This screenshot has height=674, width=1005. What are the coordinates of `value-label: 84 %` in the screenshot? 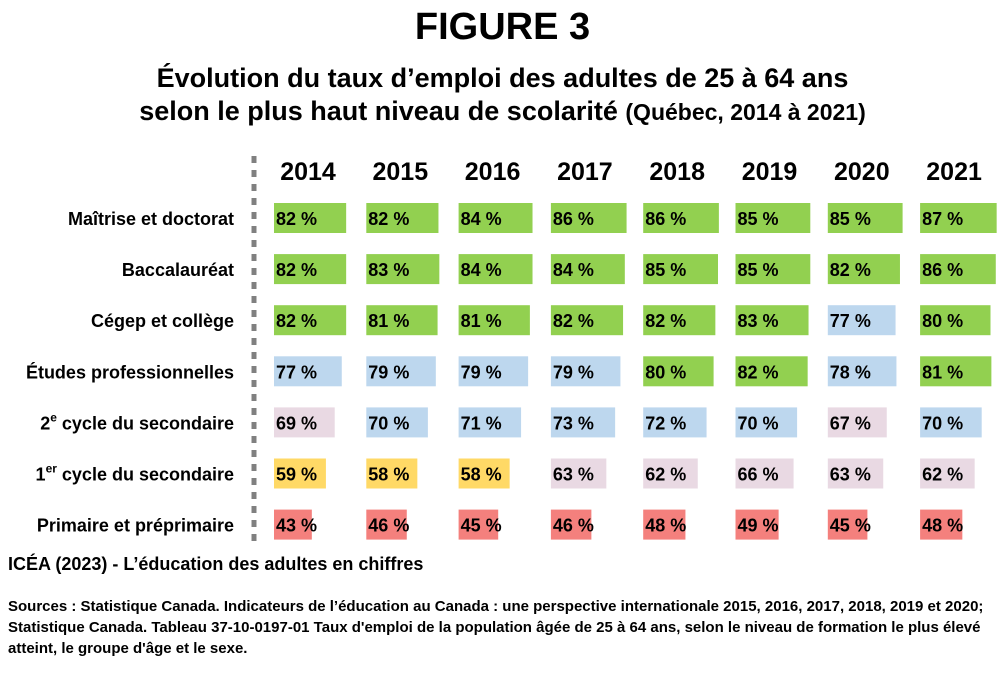 It's located at (481, 219).